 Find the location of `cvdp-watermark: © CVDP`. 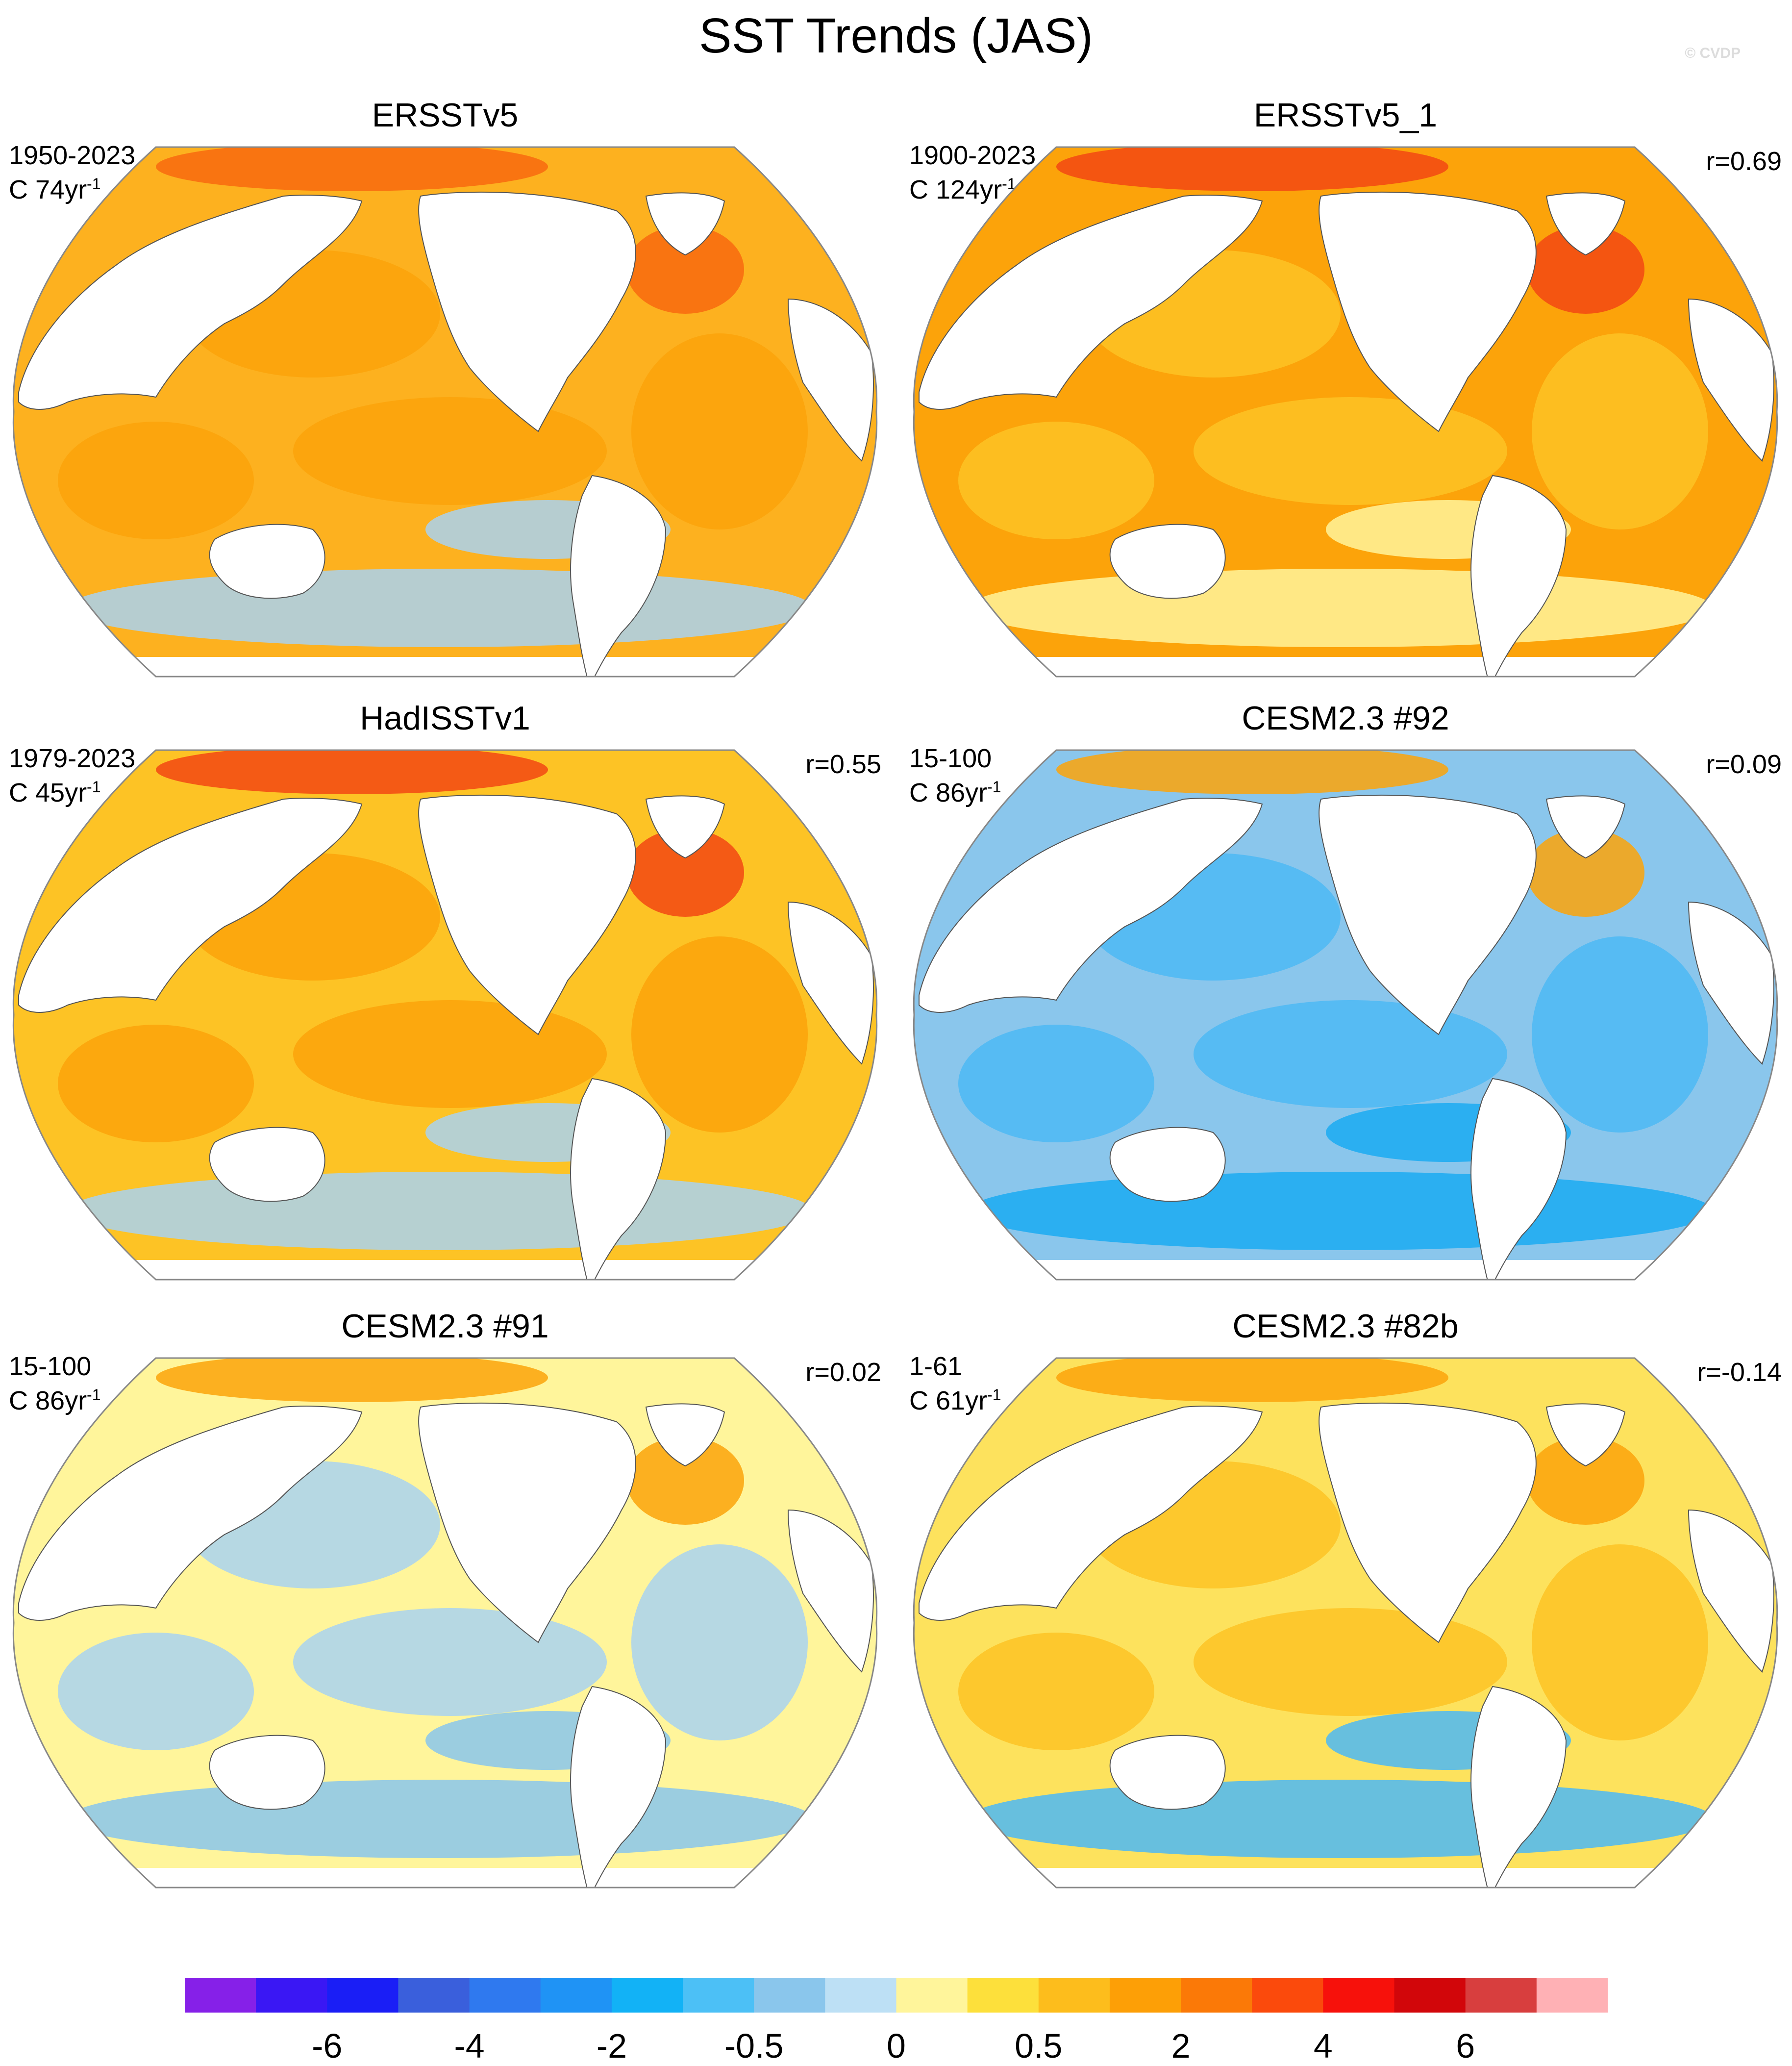

cvdp-watermark: © CVDP is located at coordinates (1713, 53).